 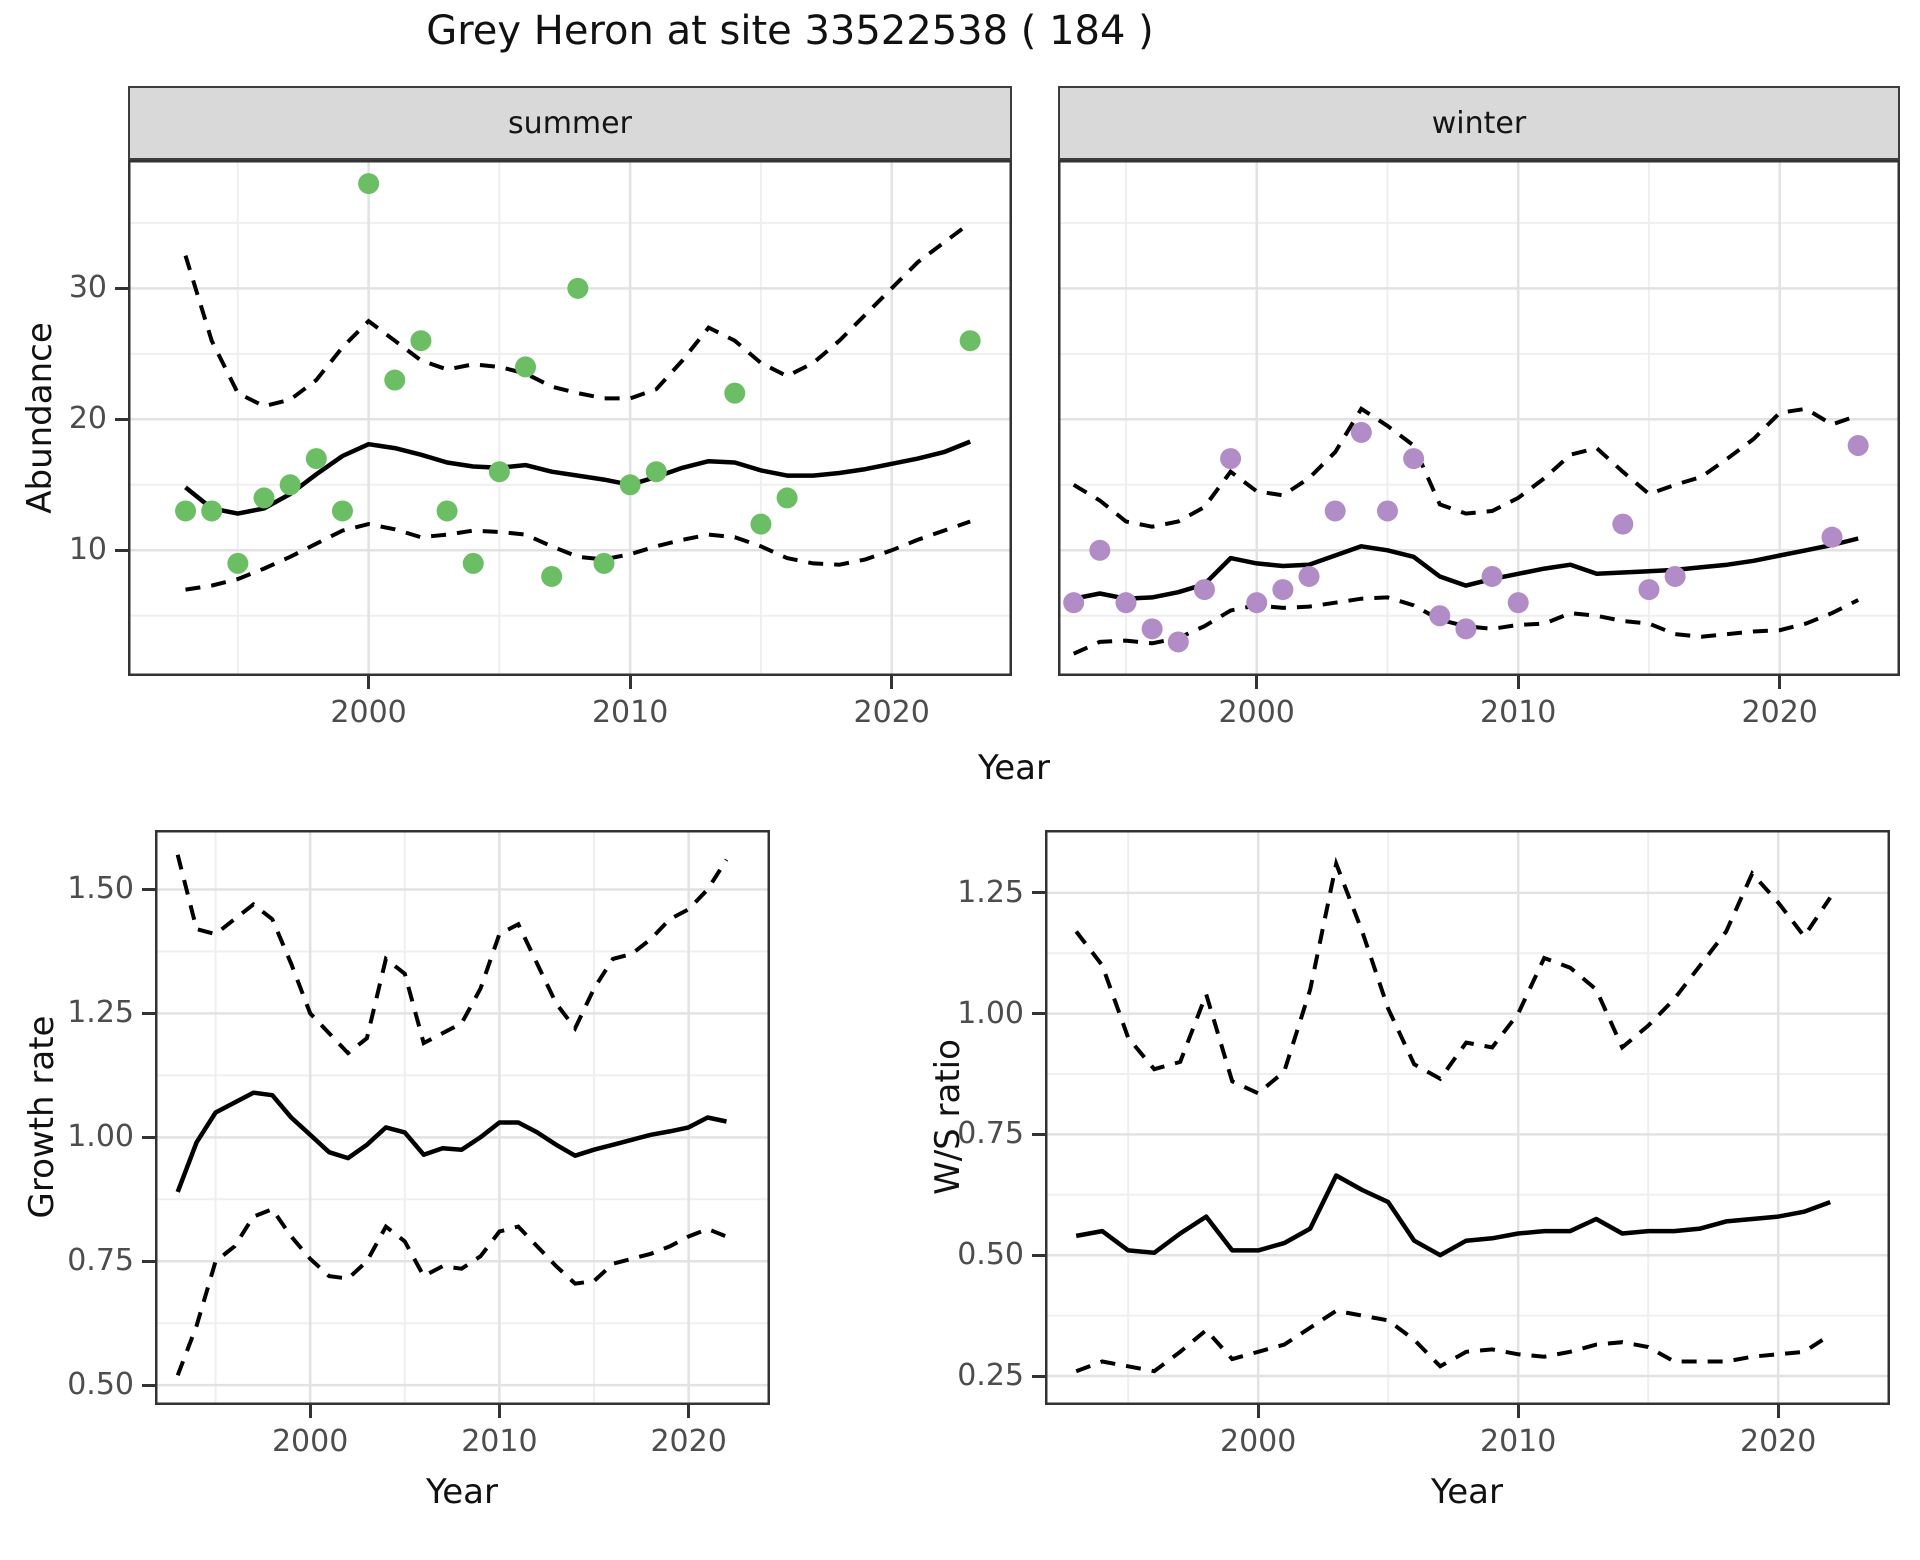 I want to click on top-year-axis-label: Year, so click(x=1014, y=768).